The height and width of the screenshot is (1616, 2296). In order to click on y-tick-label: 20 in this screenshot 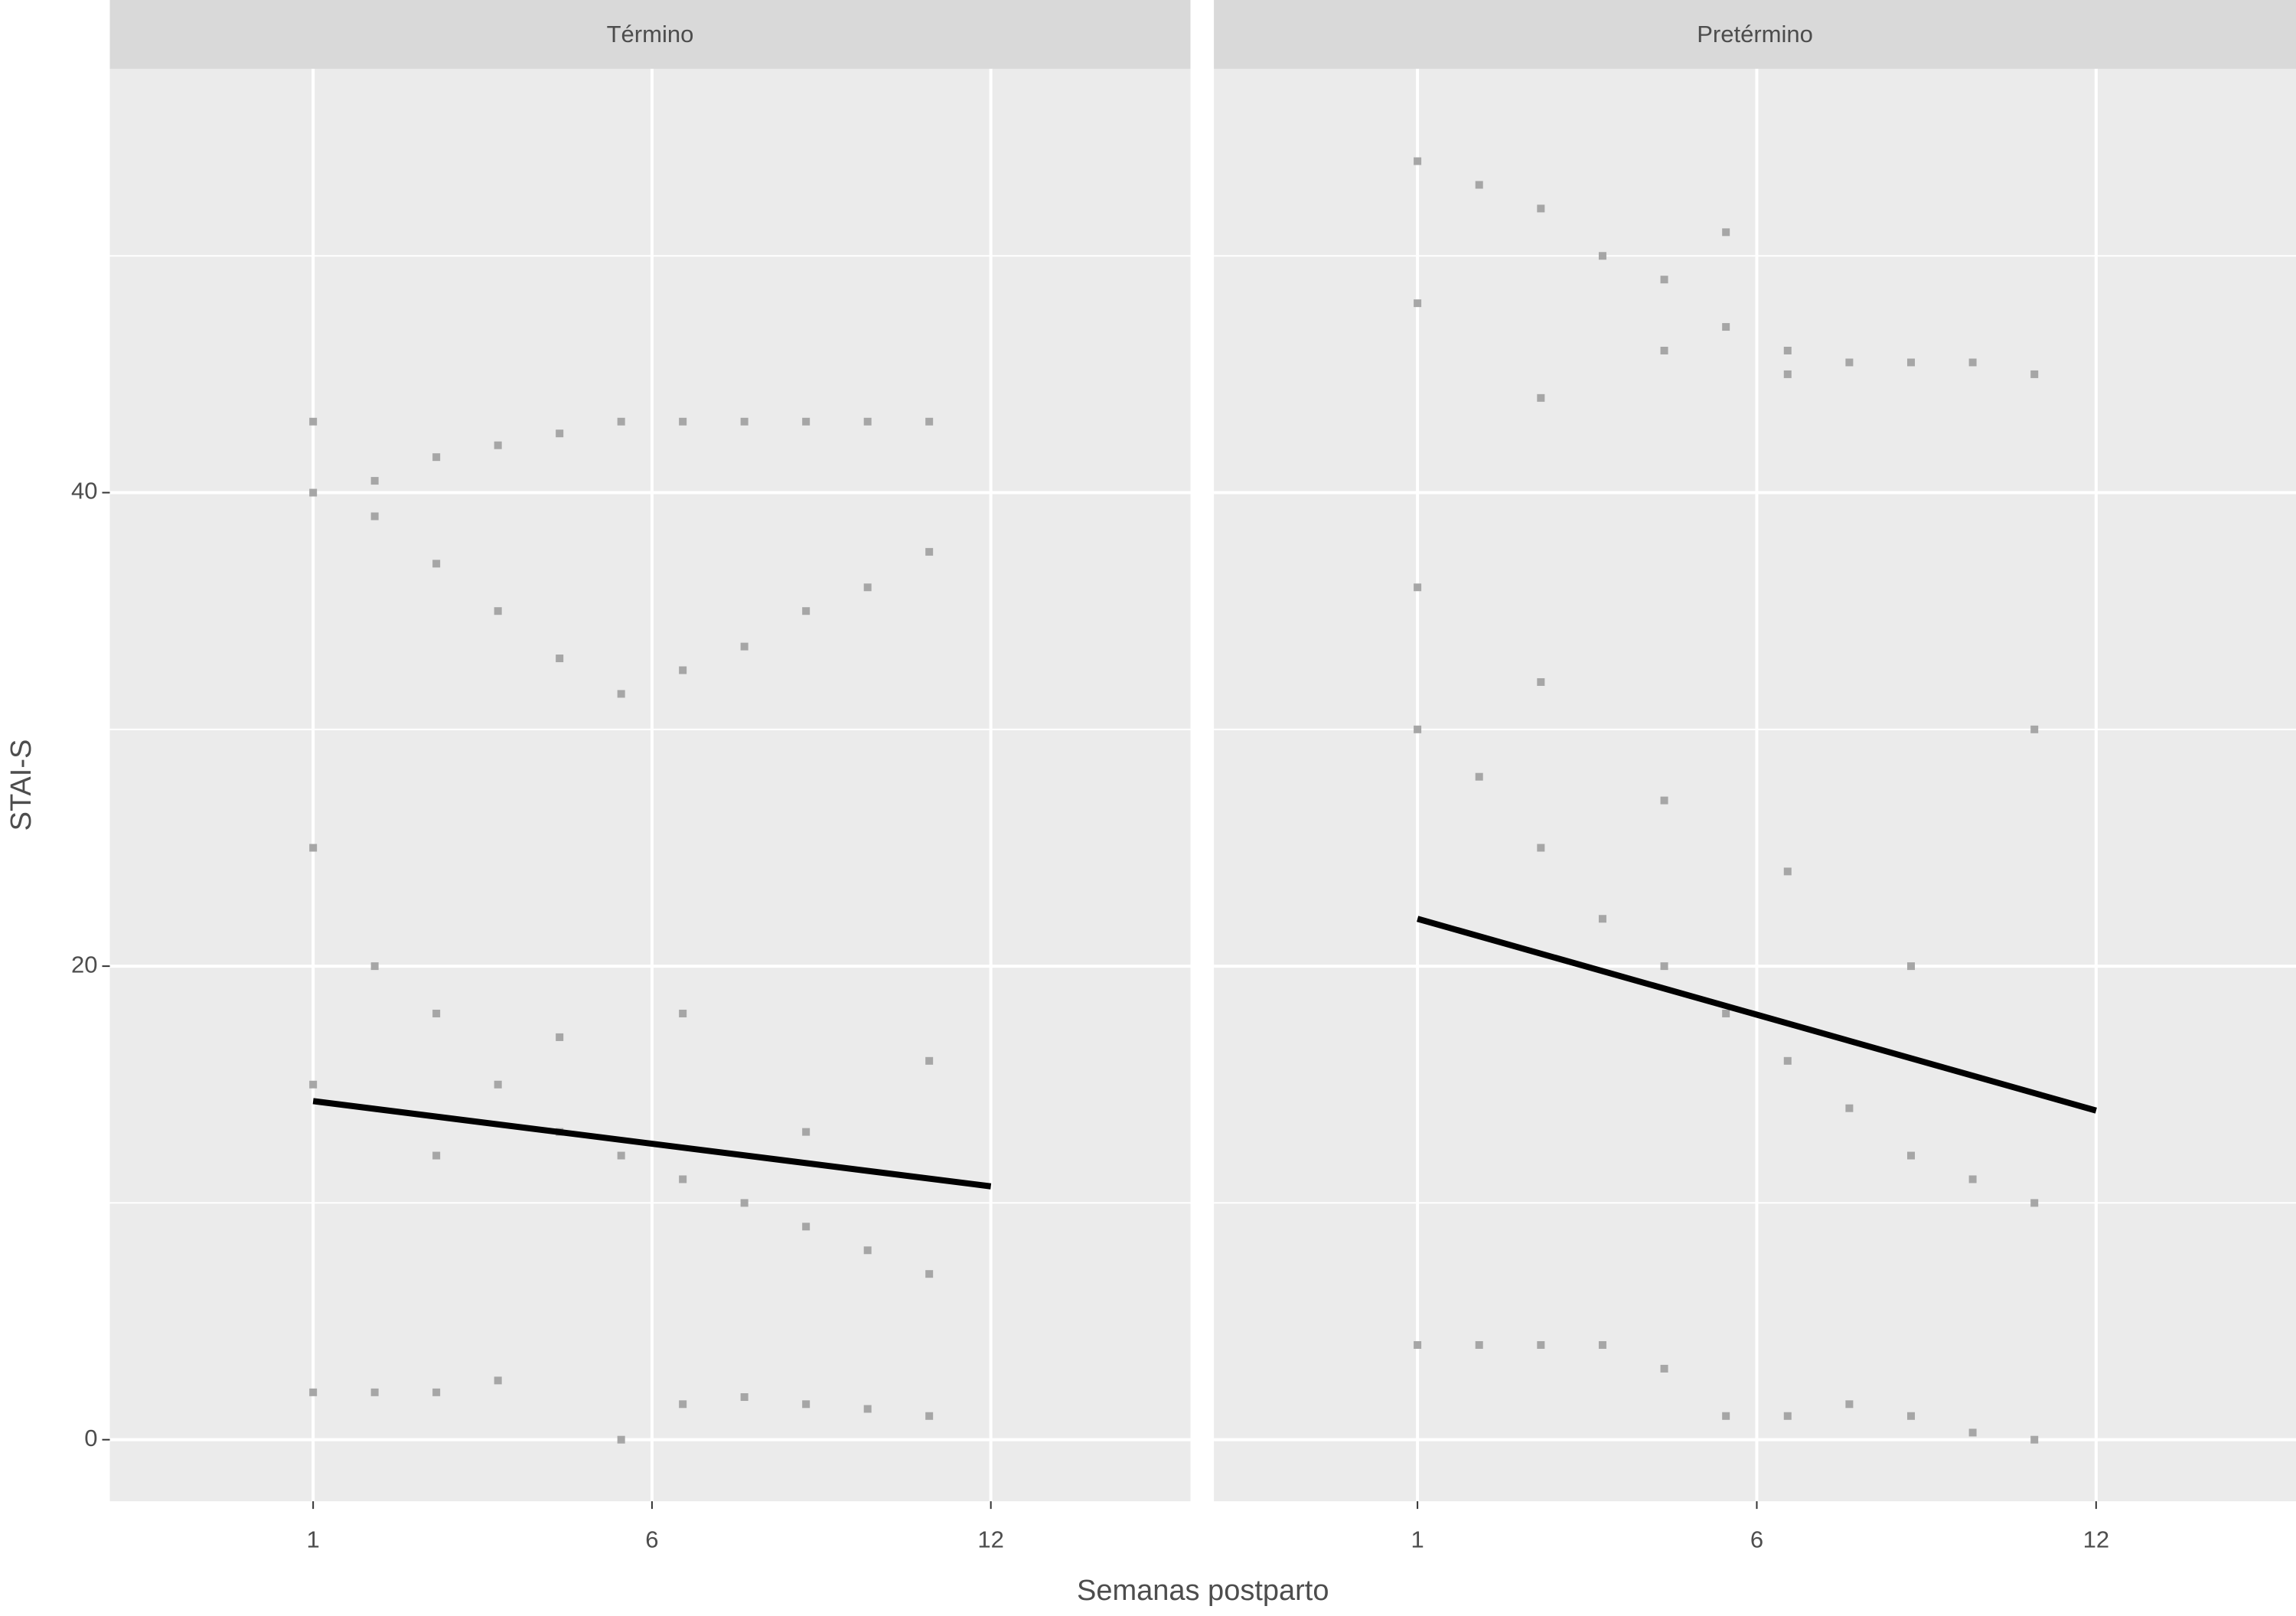, I will do `click(84, 964)`.